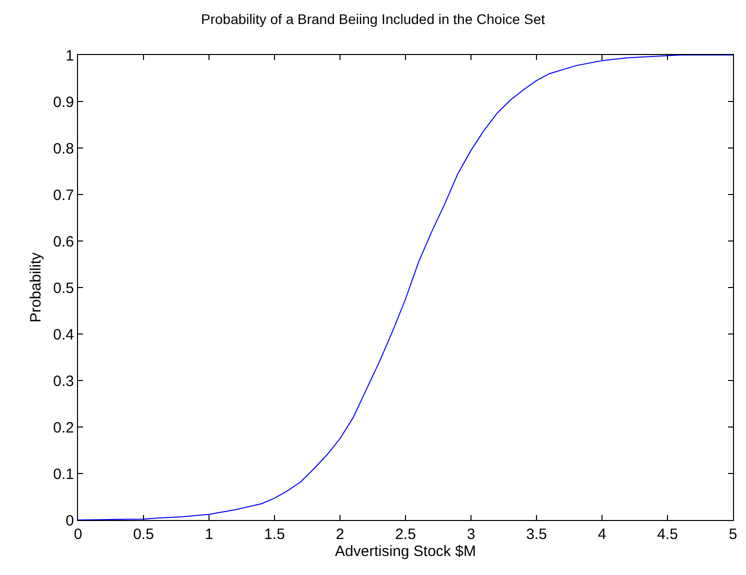 This screenshot has height=575, width=746. I want to click on y-tick-label: 0.1, so click(63, 474).